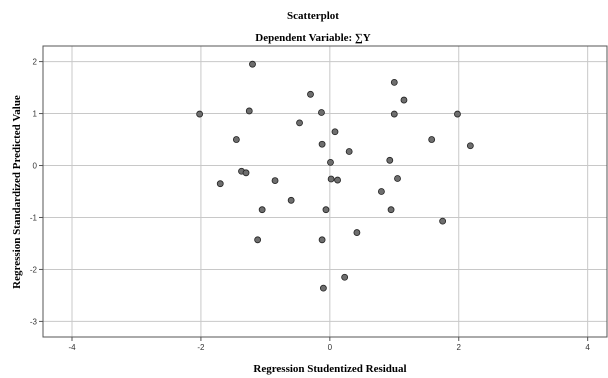 The height and width of the screenshot is (378, 608). I want to click on y-tick-label: -1, so click(34, 217).